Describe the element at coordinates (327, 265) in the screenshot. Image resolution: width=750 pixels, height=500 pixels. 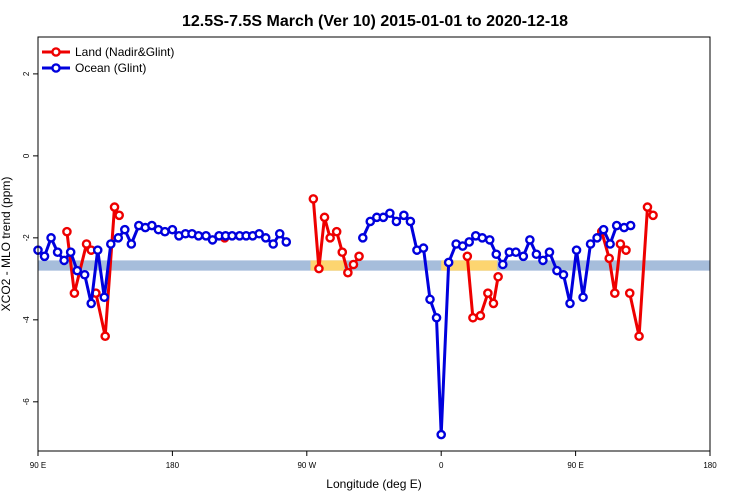
I see `band-highlight` at that location.